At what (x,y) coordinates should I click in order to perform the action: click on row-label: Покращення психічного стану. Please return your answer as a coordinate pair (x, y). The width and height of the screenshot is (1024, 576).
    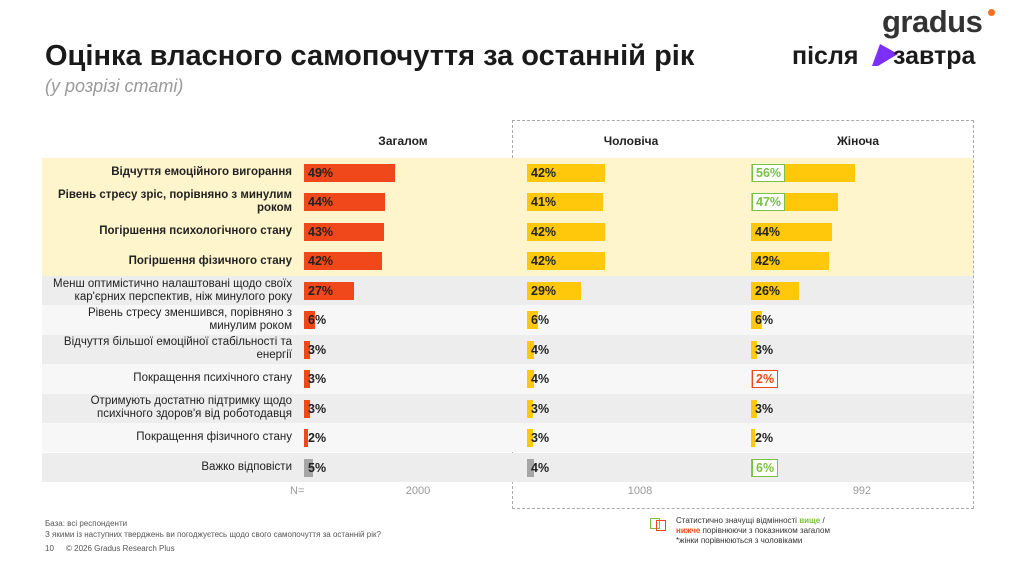
    Looking at the image, I should click on (212, 378).